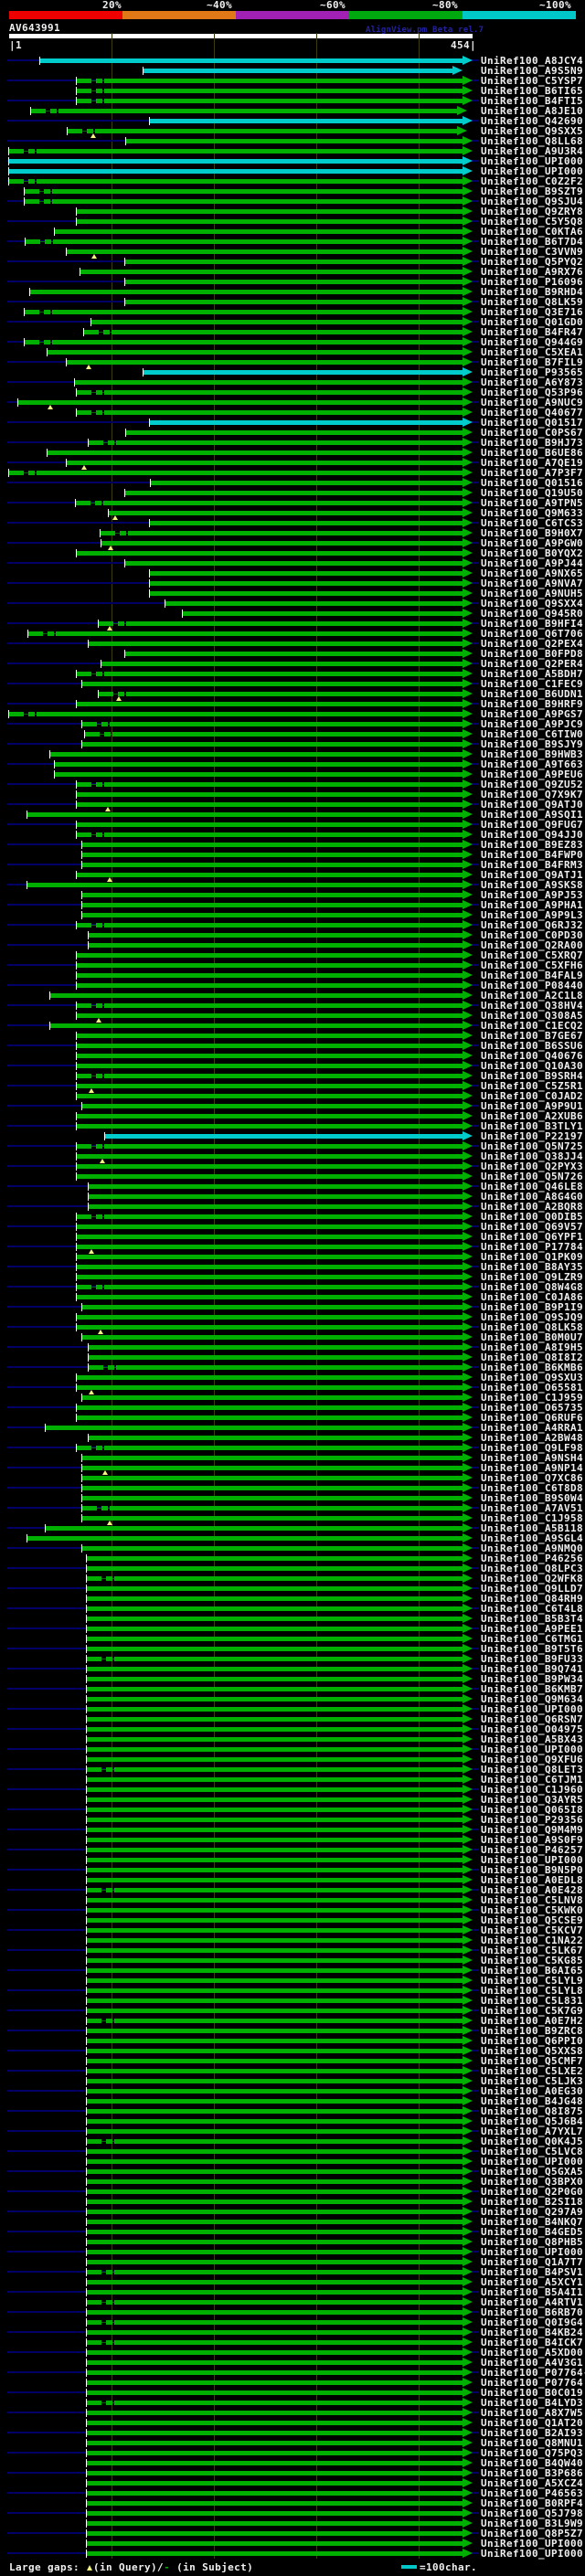 The width and height of the screenshot is (585, 2576). I want to click on hit-label: UniRef100_Q9SJQ9, so click(533, 1317).